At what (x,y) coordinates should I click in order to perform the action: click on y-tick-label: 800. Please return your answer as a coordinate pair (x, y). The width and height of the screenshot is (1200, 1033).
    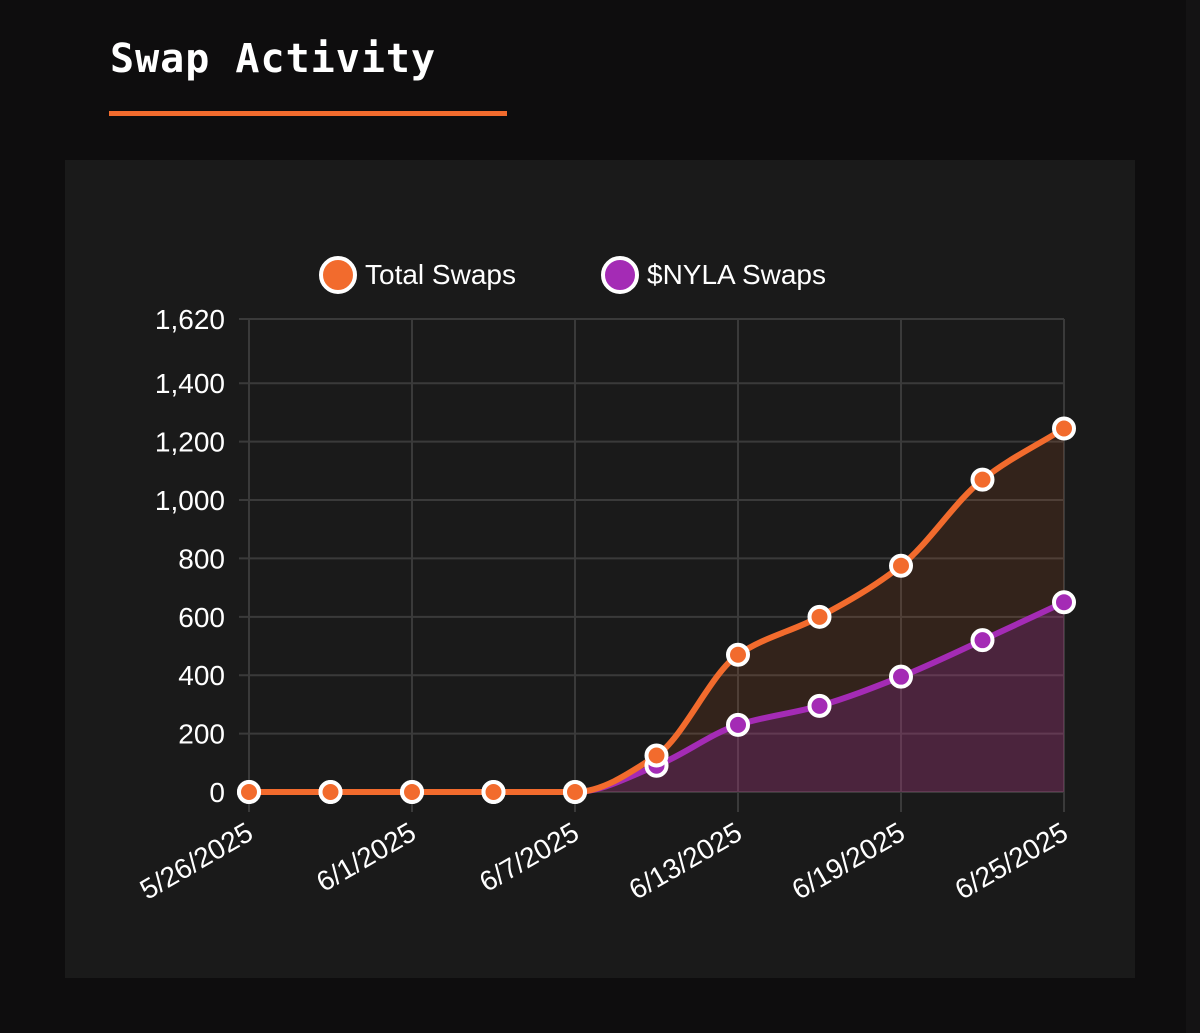
    Looking at the image, I should click on (201, 558).